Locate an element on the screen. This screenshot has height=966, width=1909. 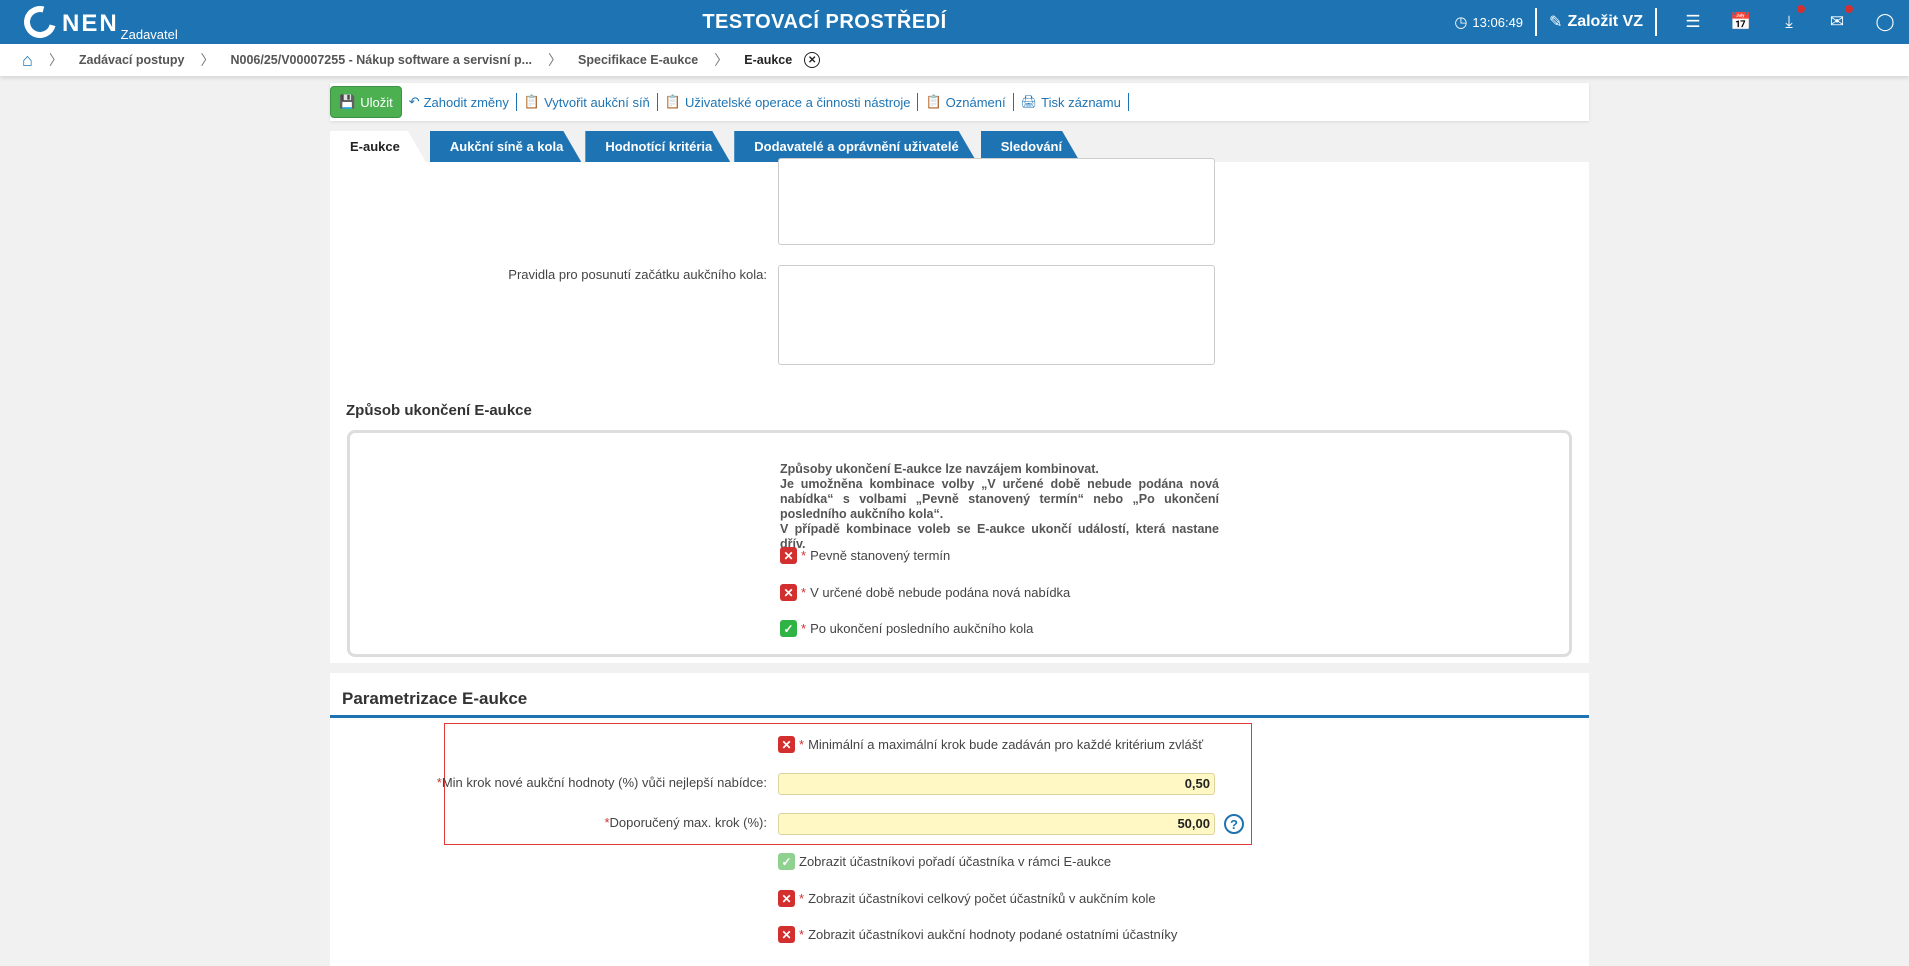
end-option-fixed-term: ✕ * Pevně stanovený termín is located at coordinates (865, 555).